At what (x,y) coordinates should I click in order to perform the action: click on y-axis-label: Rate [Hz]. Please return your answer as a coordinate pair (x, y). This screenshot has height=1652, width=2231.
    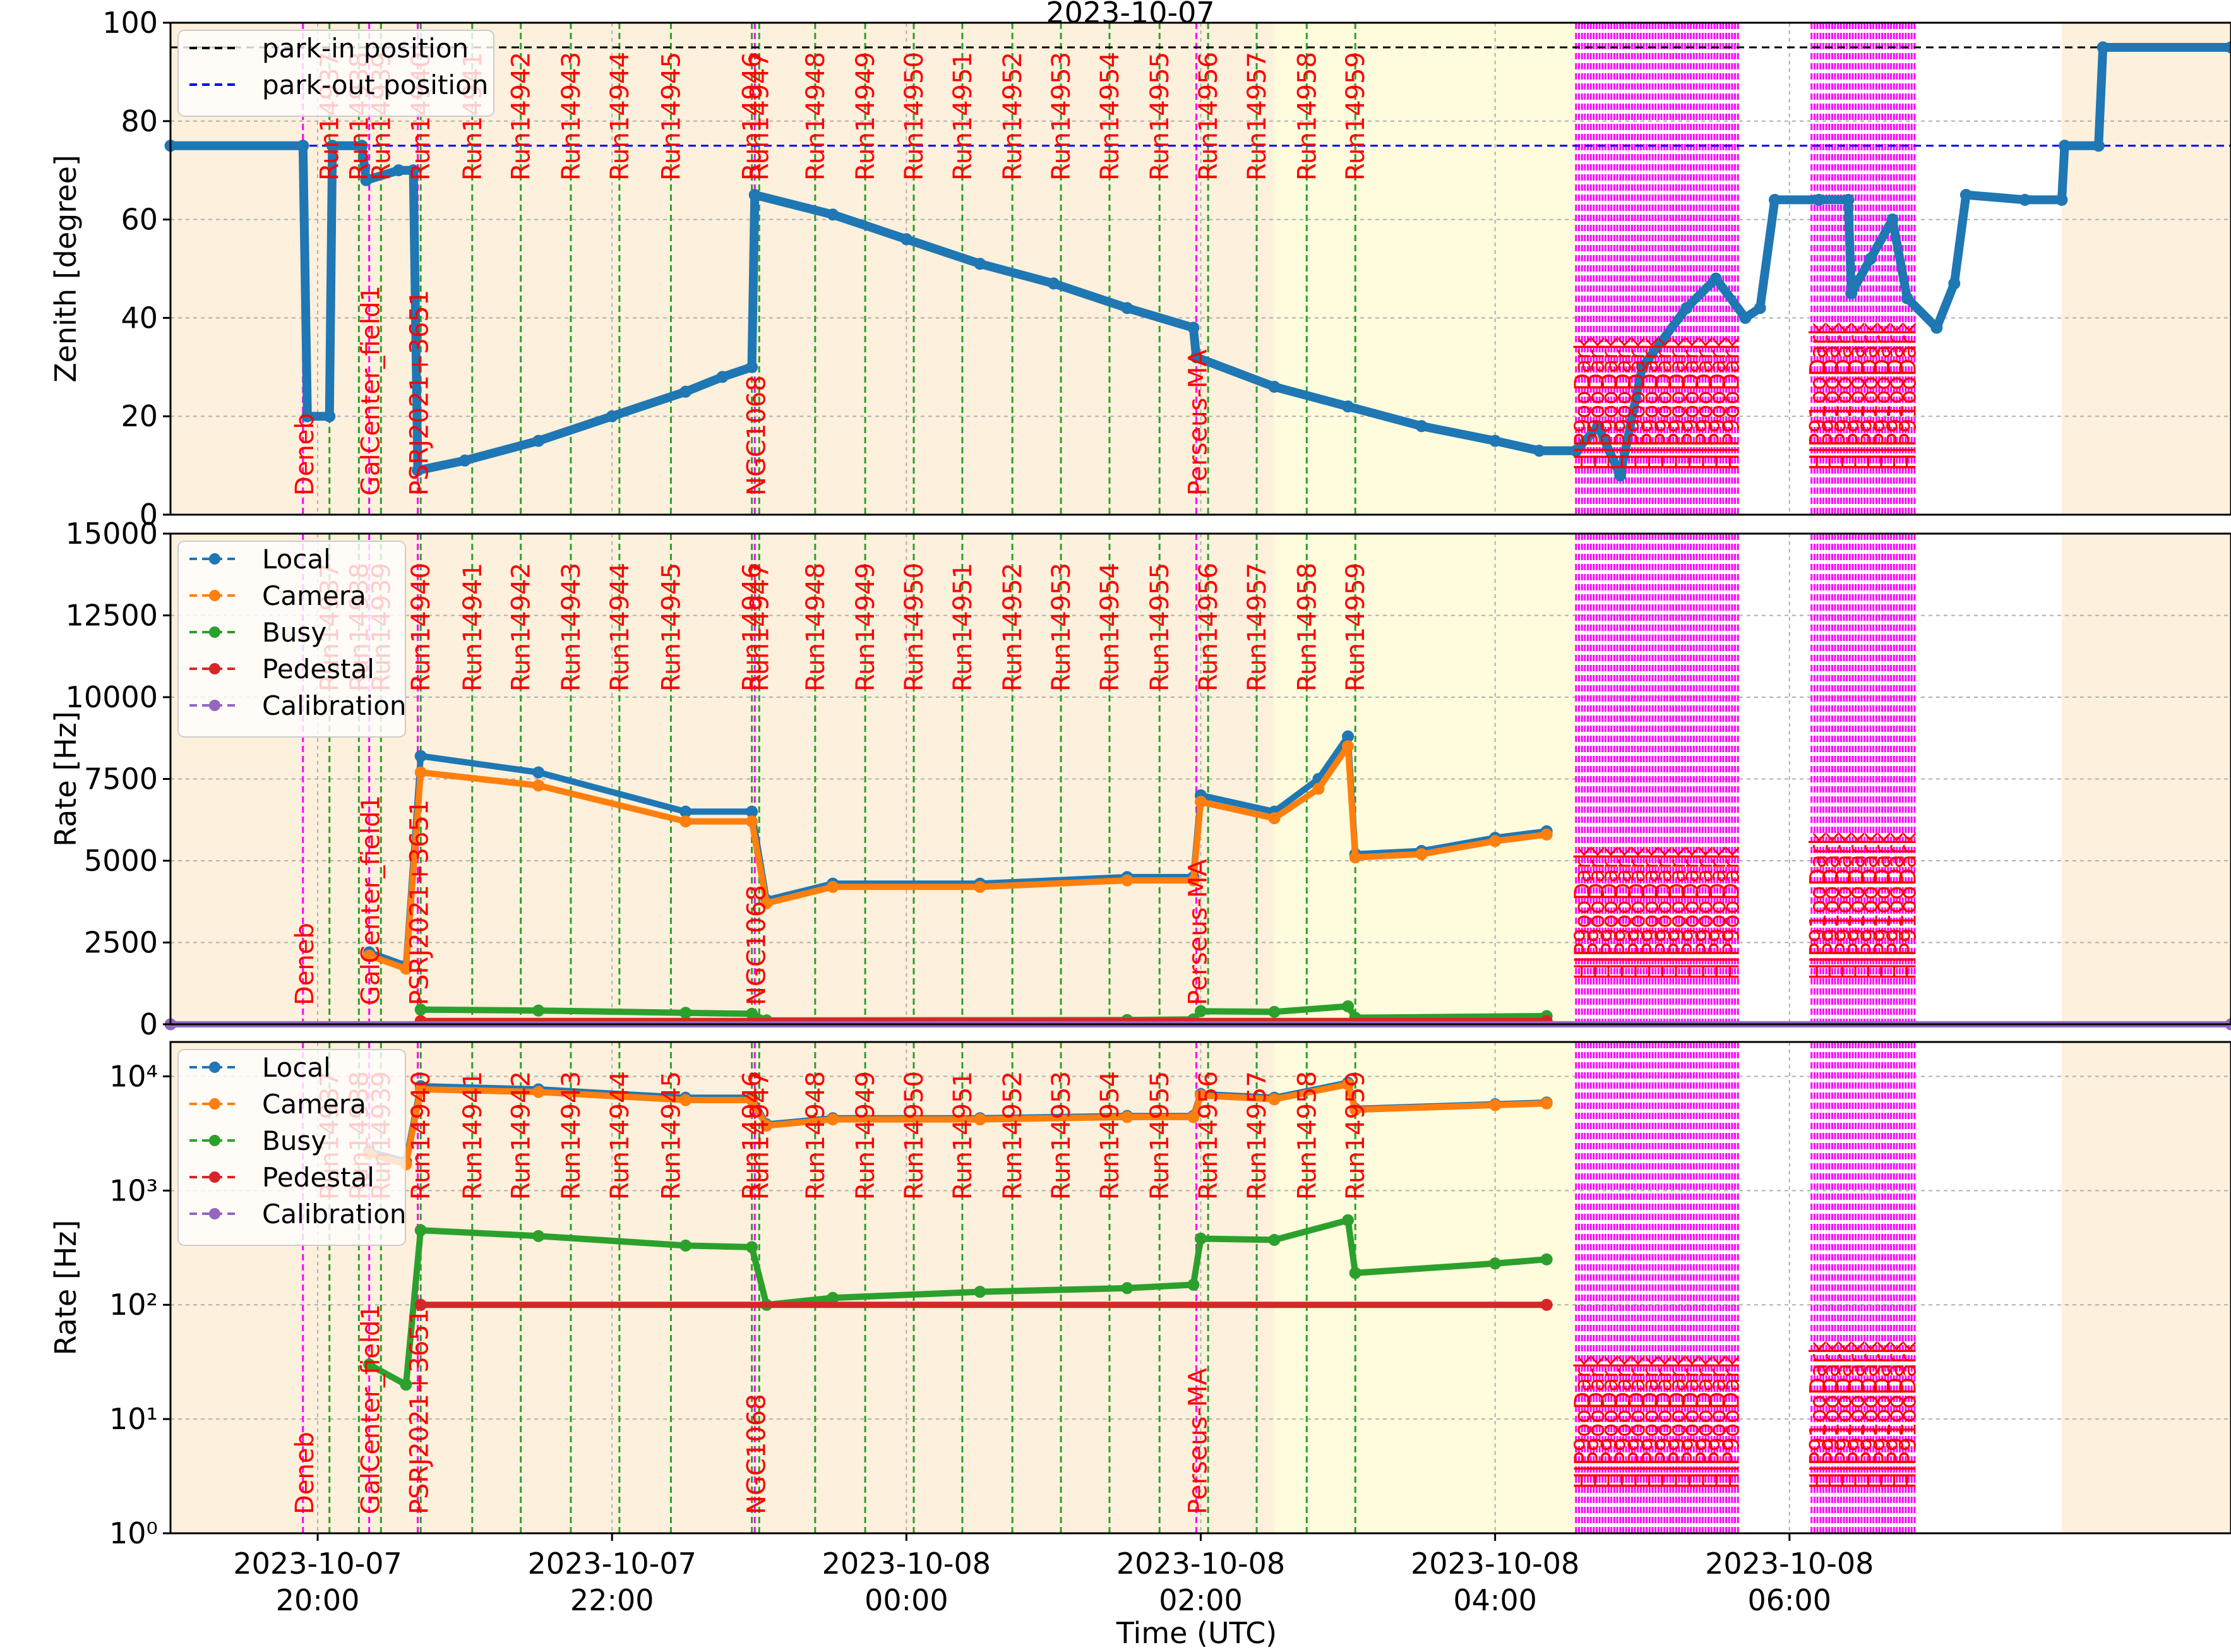
    Looking at the image, I should click on (66, 779).